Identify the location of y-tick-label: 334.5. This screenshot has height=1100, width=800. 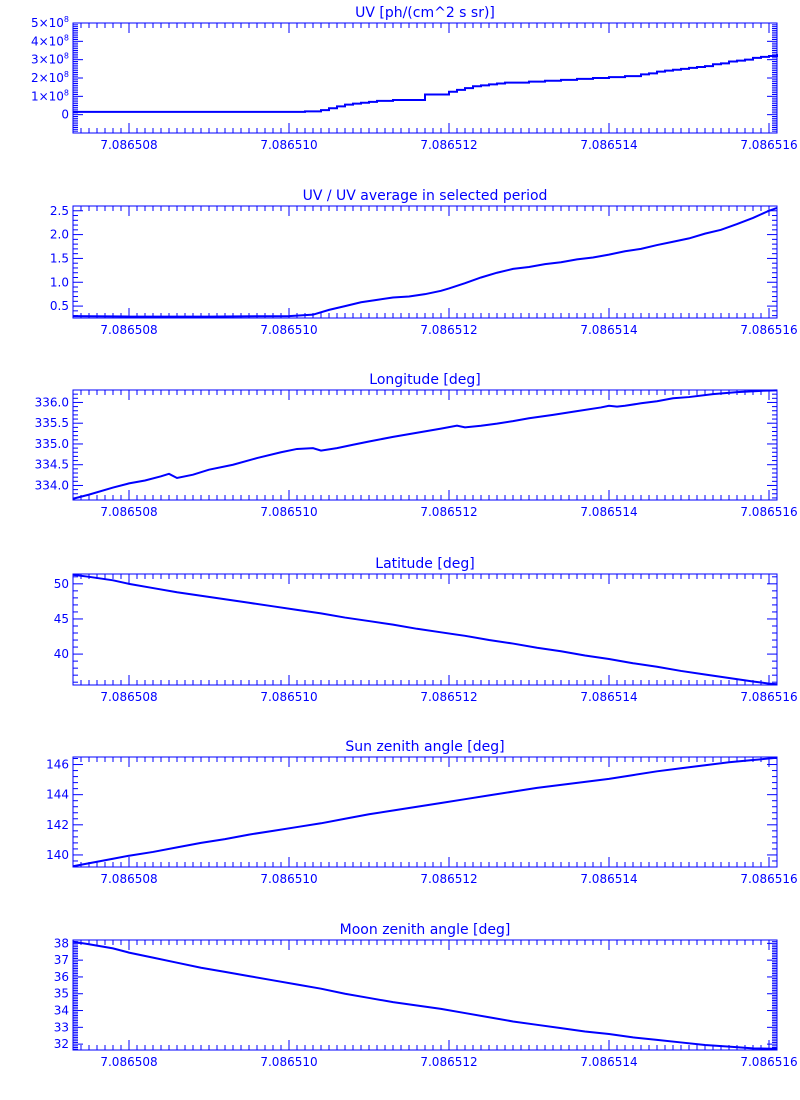
(52, 465).